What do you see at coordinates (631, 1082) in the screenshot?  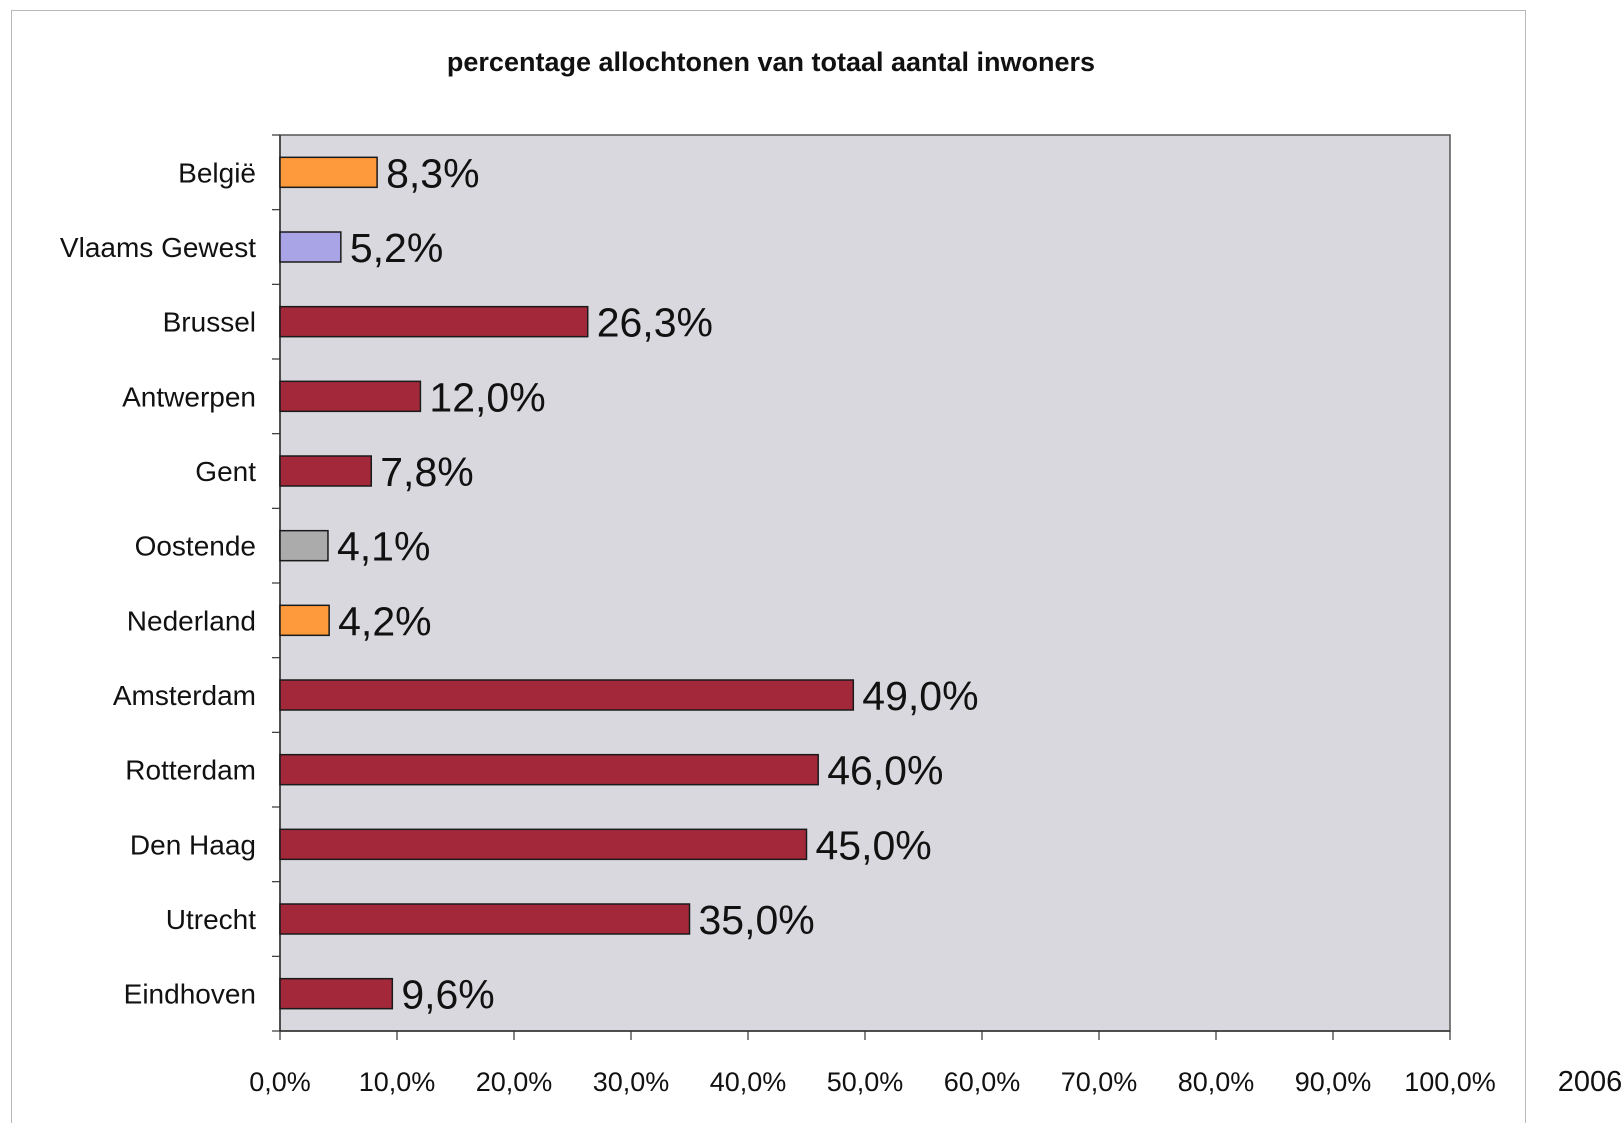 I see `x-tick-label: 30,0%` at bounding box center [631, 1082].